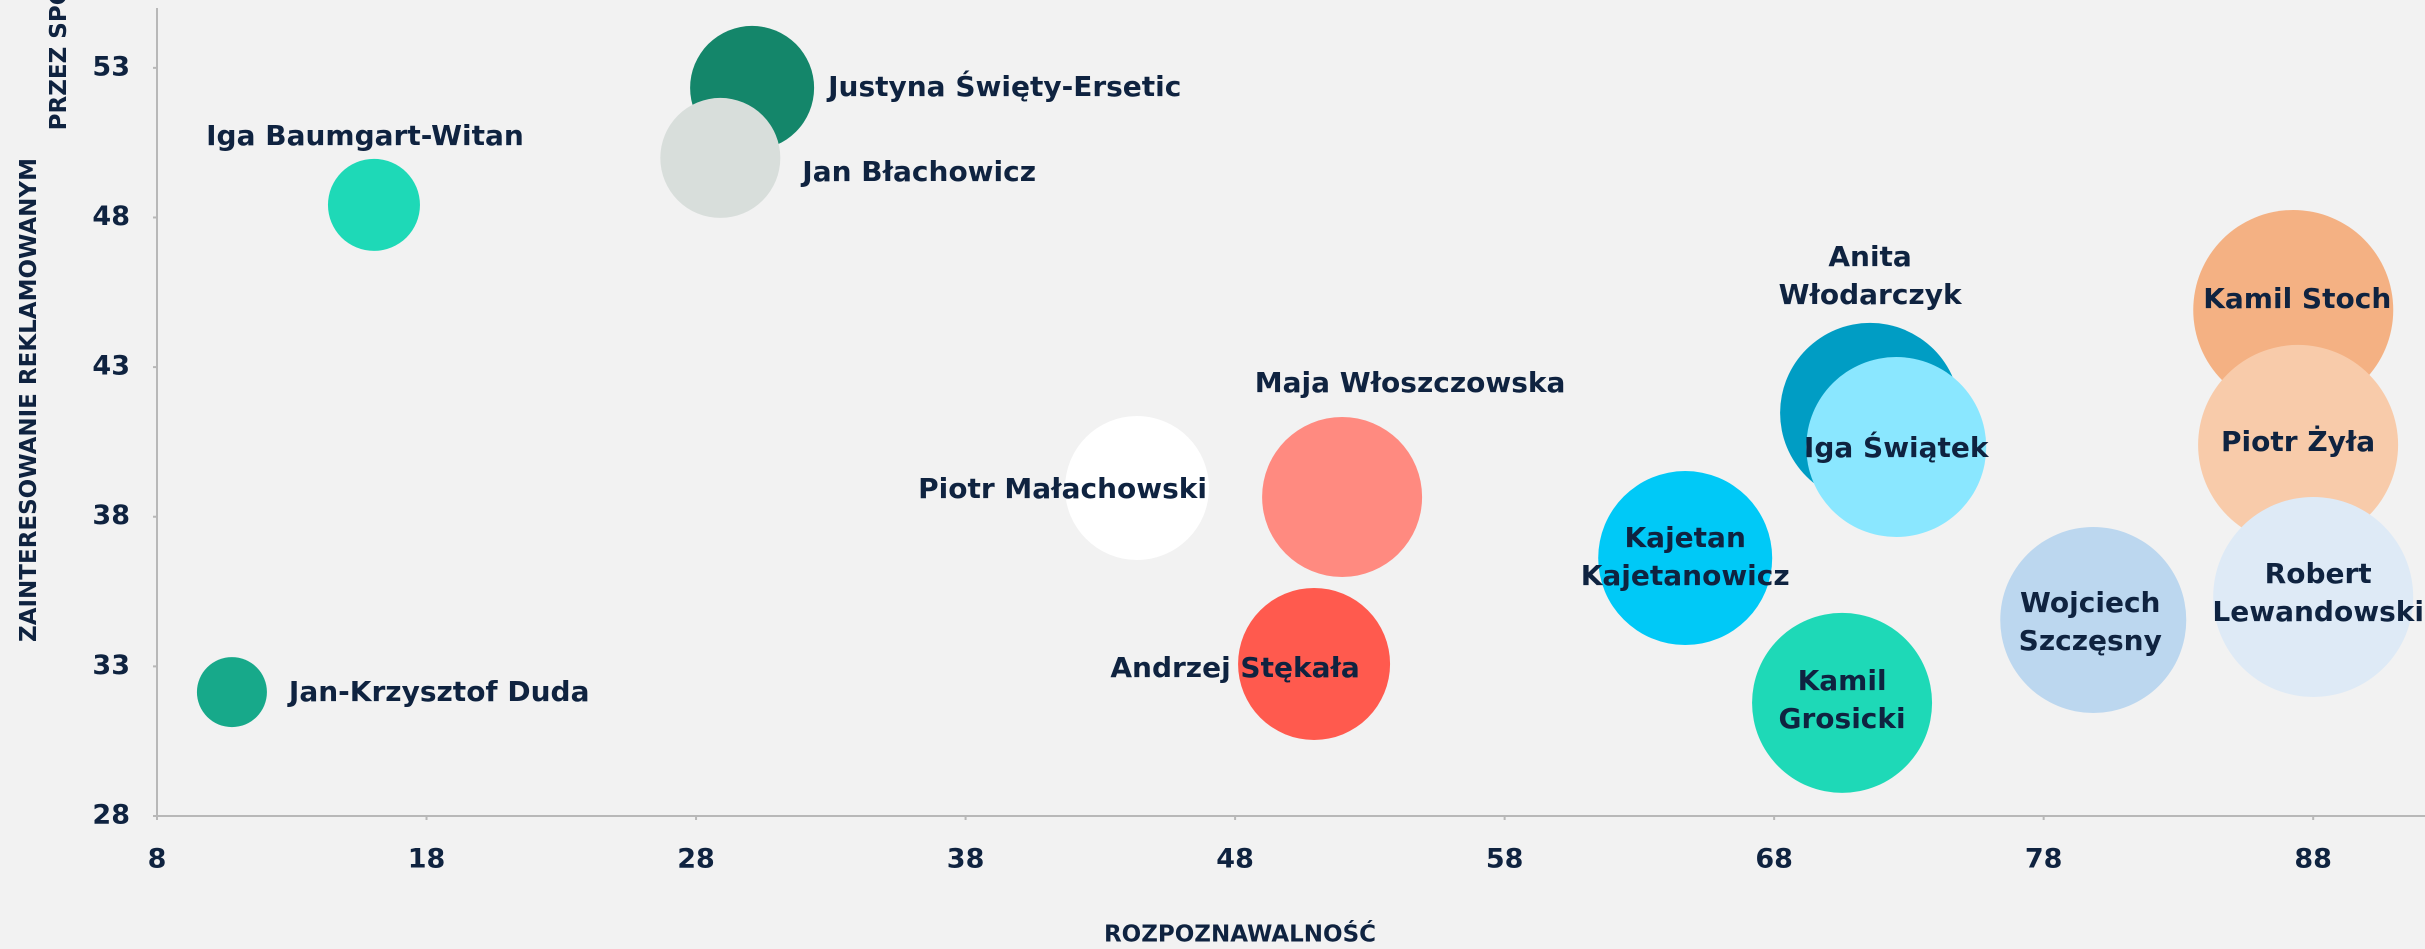 The width and height of the screenshot is (2425, 949). I want to click on bubble-label: Wojciech Szczęsny, so click(2090, 621).